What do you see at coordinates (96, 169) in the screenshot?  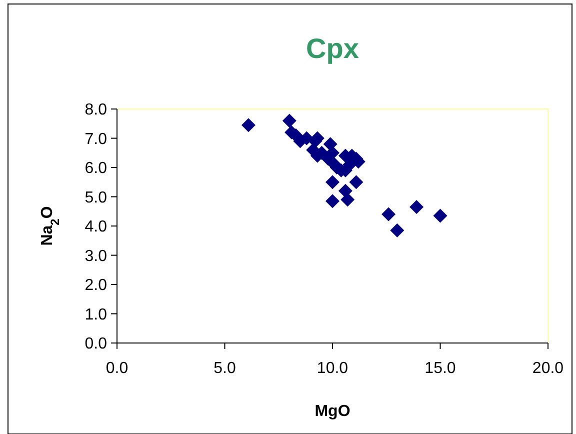 I see `y-tick-label: 6.0` at bounding box center [96, 169].